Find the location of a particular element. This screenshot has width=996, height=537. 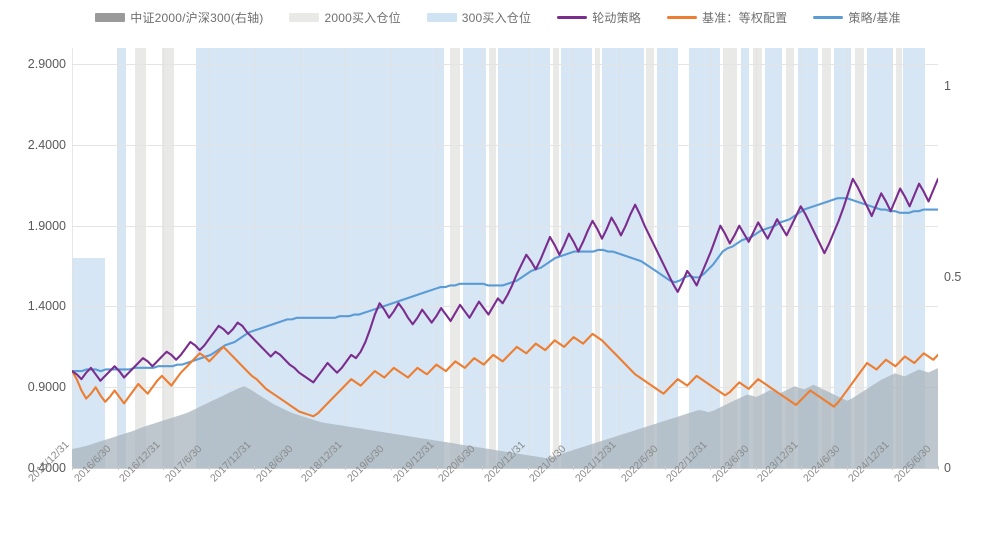

legend-label-zz2000-hs300-right-axis: 中证2000/沪深300(右轴) is located at coordinates (197, 17).